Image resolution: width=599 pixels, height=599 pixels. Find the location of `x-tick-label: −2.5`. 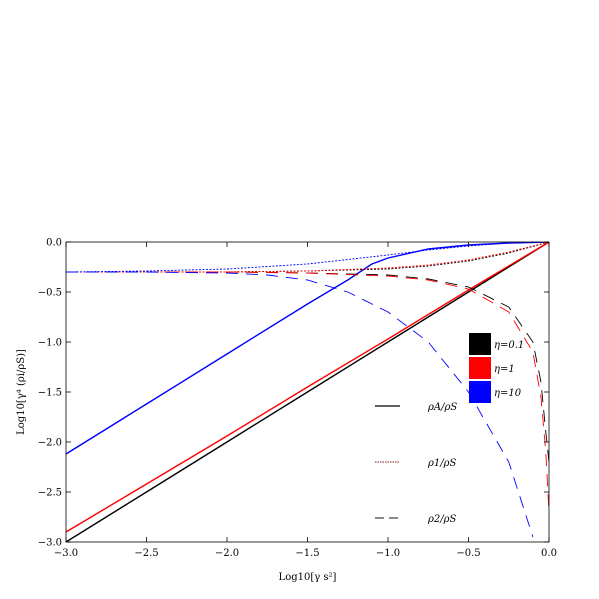

x-tick-label: −2.5 is located at coordinates (146, 553).